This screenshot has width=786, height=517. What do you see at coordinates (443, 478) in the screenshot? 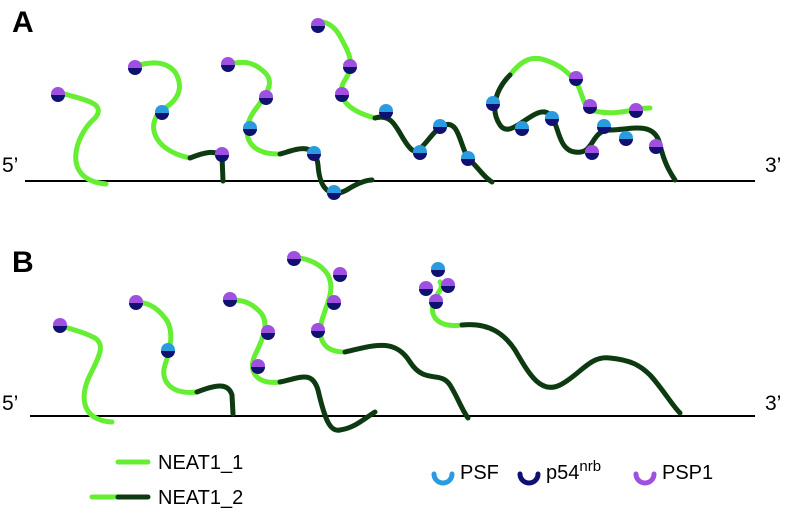
I see `psf-icon` at bounding box center [443, 478].